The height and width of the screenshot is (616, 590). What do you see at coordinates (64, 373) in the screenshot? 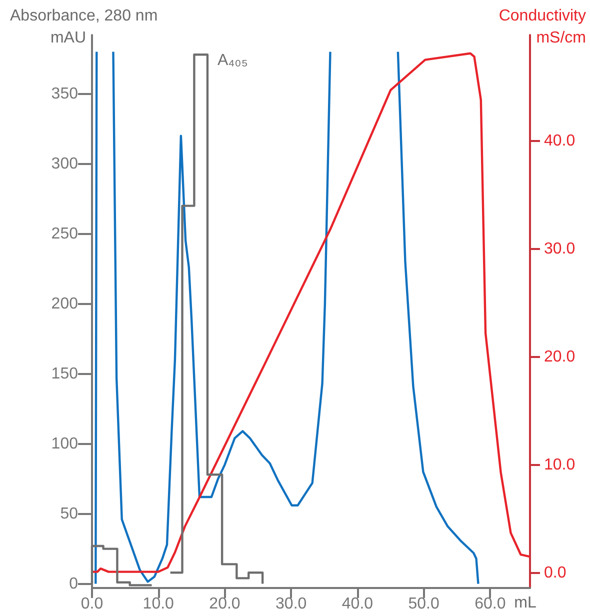
I see `y-tick-label: 150` at bounding box center [64, 373].